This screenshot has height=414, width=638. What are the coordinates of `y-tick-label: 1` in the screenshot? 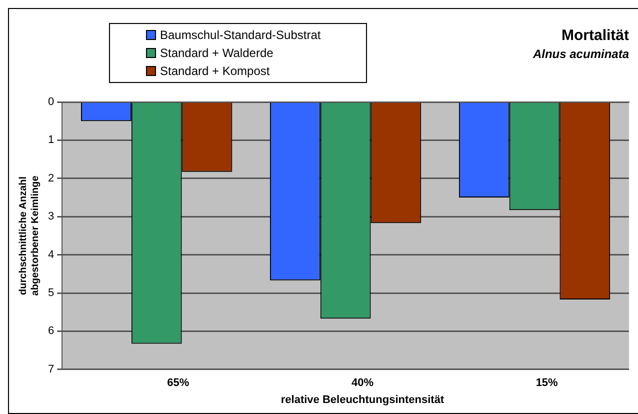 It's located at (51, 140).